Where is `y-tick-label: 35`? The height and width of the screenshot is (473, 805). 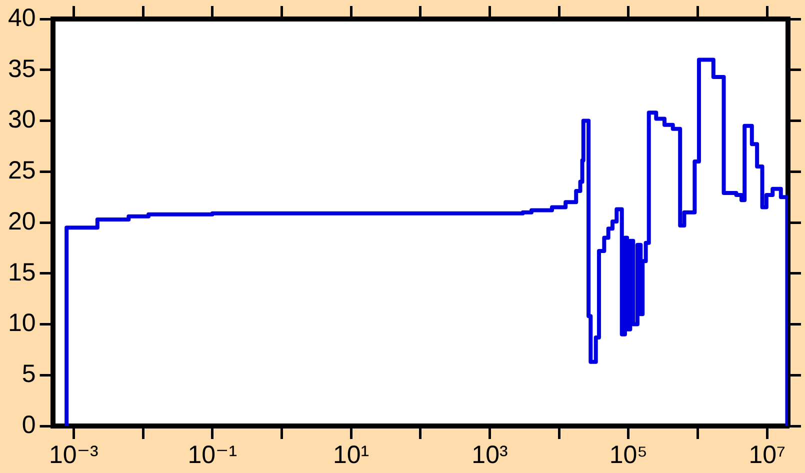 y-tick-label: 35 is located at coordinates (22, 68).